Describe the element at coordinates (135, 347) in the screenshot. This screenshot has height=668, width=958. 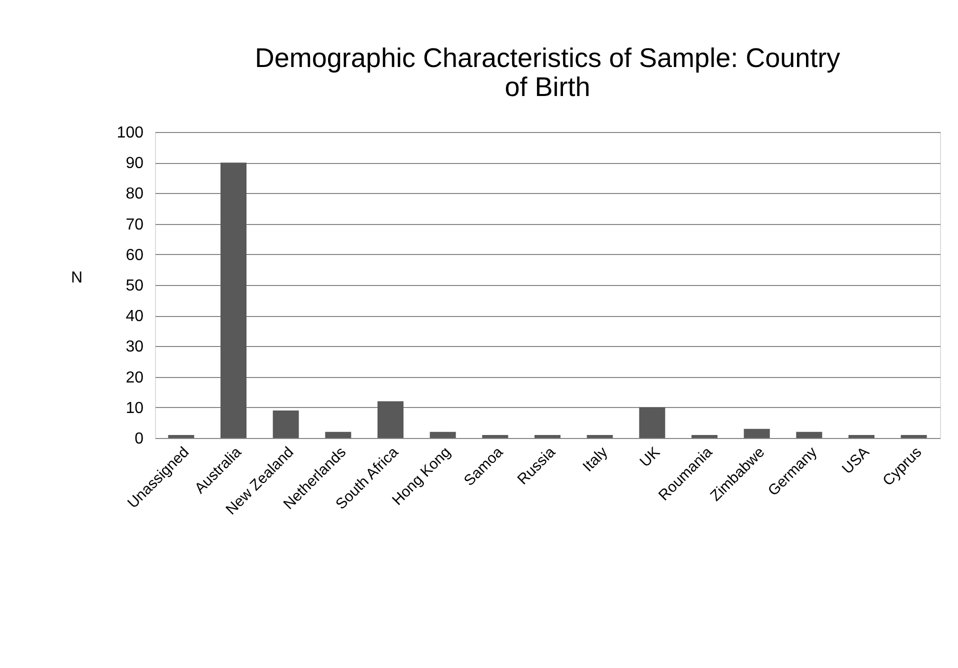
I see `y-tick-label: 30` at that location.